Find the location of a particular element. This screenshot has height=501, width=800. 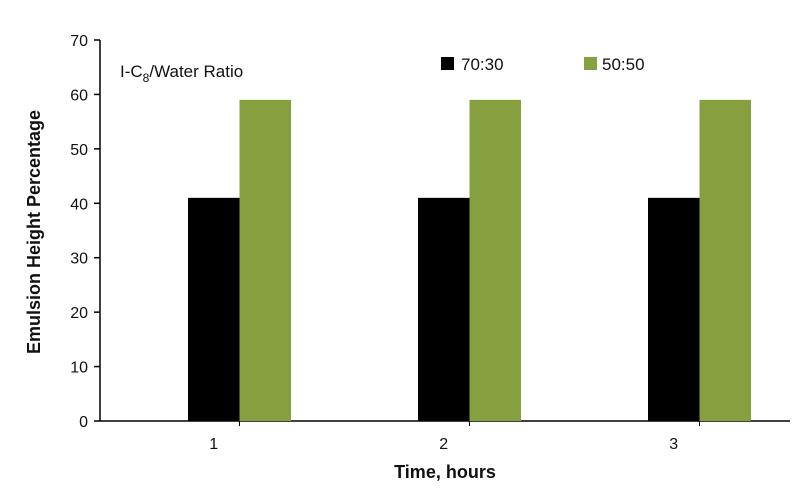

x-axis-label: Time, hours is located at coordinates (445, 472).